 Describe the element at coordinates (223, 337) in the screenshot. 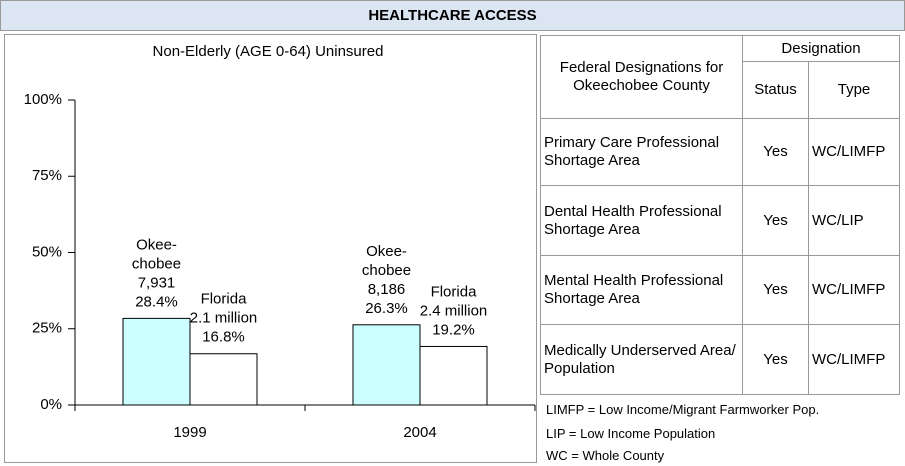

I see `data-label: 16.8%` at that location.